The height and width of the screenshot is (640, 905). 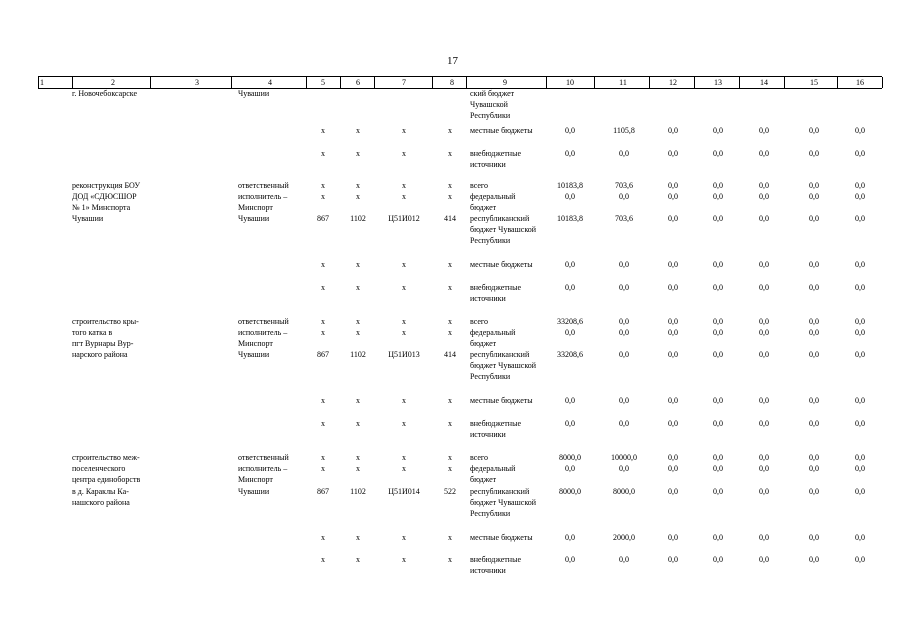 I want to click on object-name-cell: строительство кры-, so click(x=105, y=321).